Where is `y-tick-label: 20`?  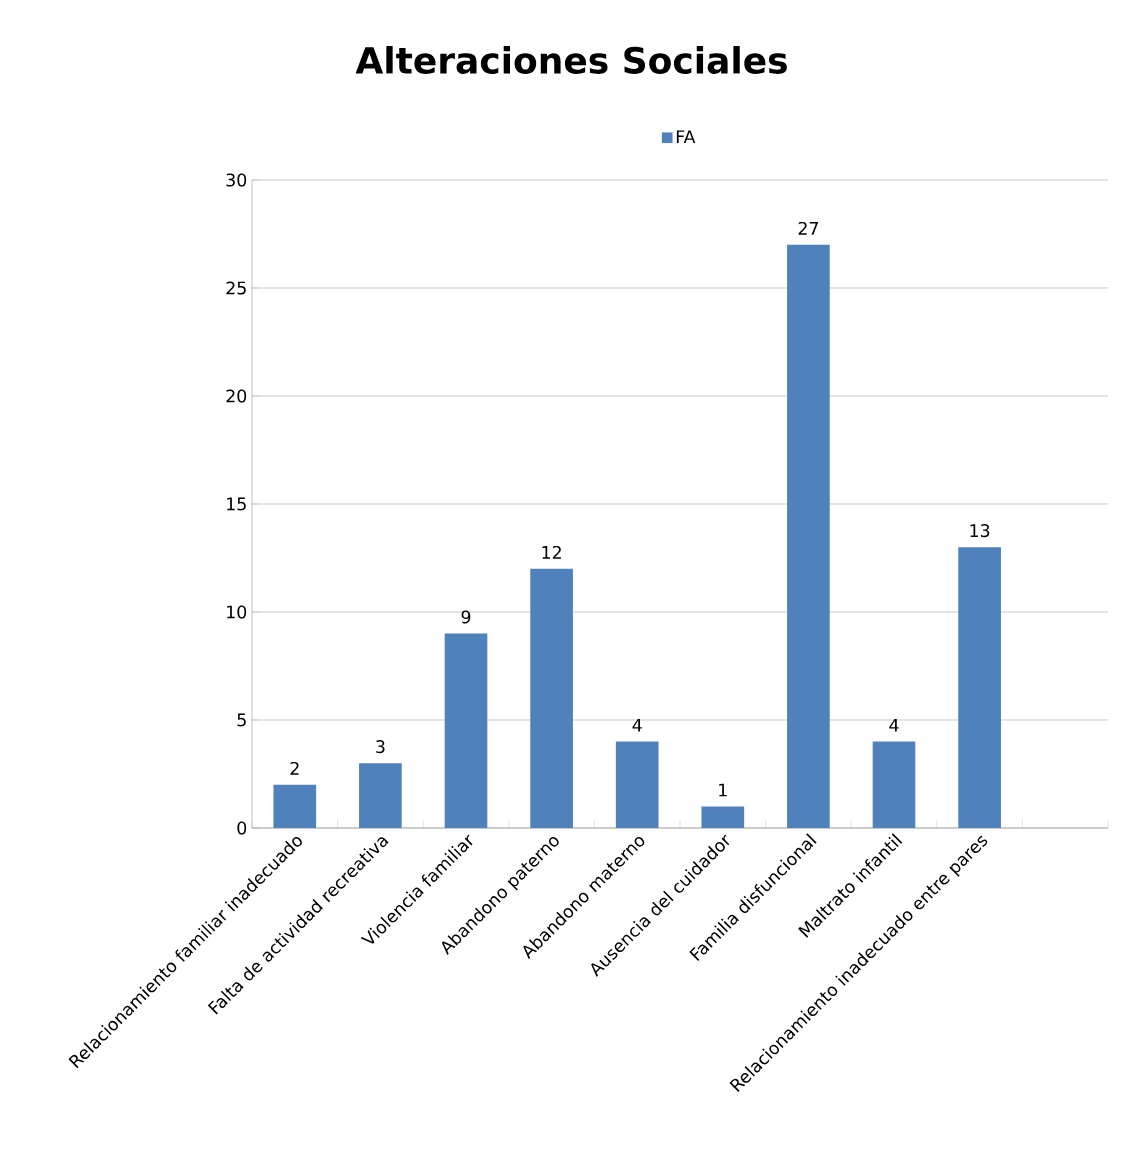 y-tick-label: 20 is located at coordinates (236, 396).